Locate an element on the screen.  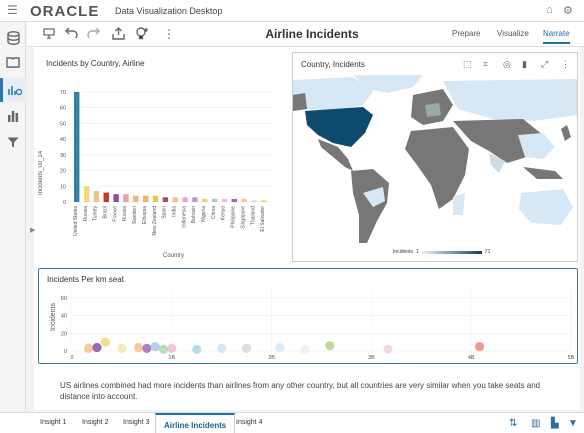
bar-xtick-label: Bahrain is located at coordinates (194, 214).